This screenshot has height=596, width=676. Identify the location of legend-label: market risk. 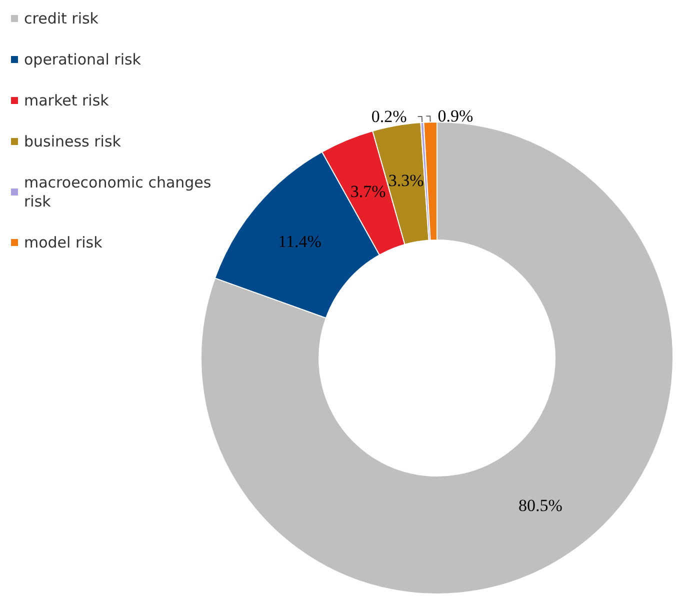
(67, 101).